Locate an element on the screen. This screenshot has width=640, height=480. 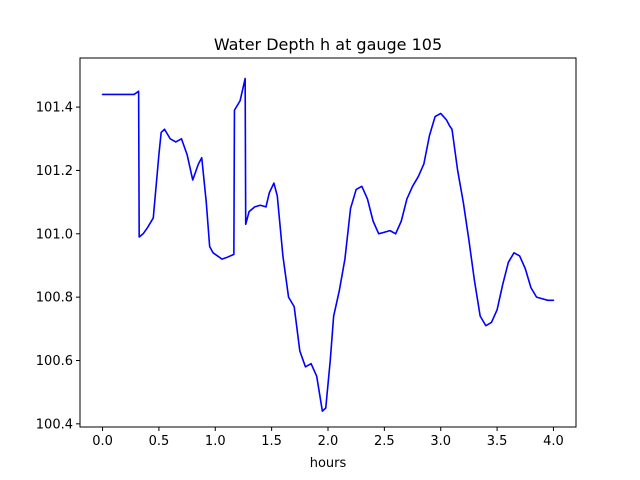
x-tick-label: 0.5 is located at coordinates (159, 441).